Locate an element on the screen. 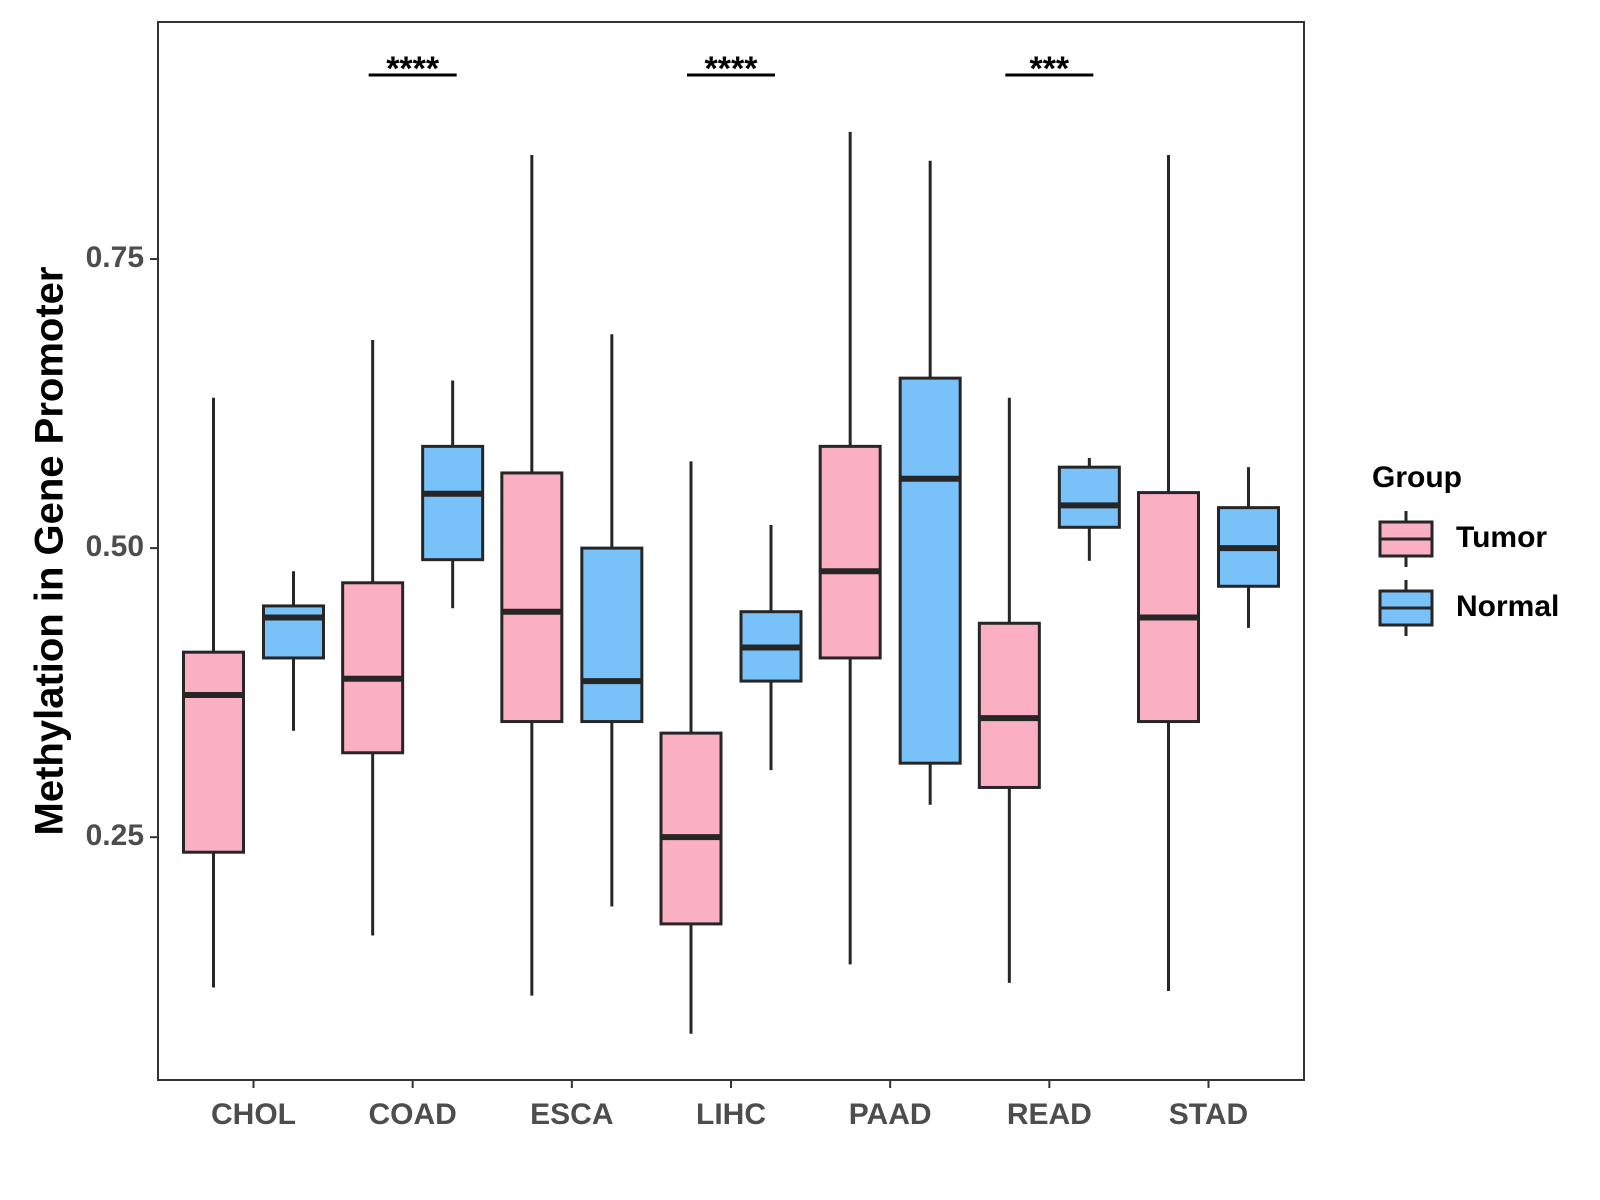 This screenshot has height=1200, width=1600. box-lihc-normal is located at coordinates (771, 647).